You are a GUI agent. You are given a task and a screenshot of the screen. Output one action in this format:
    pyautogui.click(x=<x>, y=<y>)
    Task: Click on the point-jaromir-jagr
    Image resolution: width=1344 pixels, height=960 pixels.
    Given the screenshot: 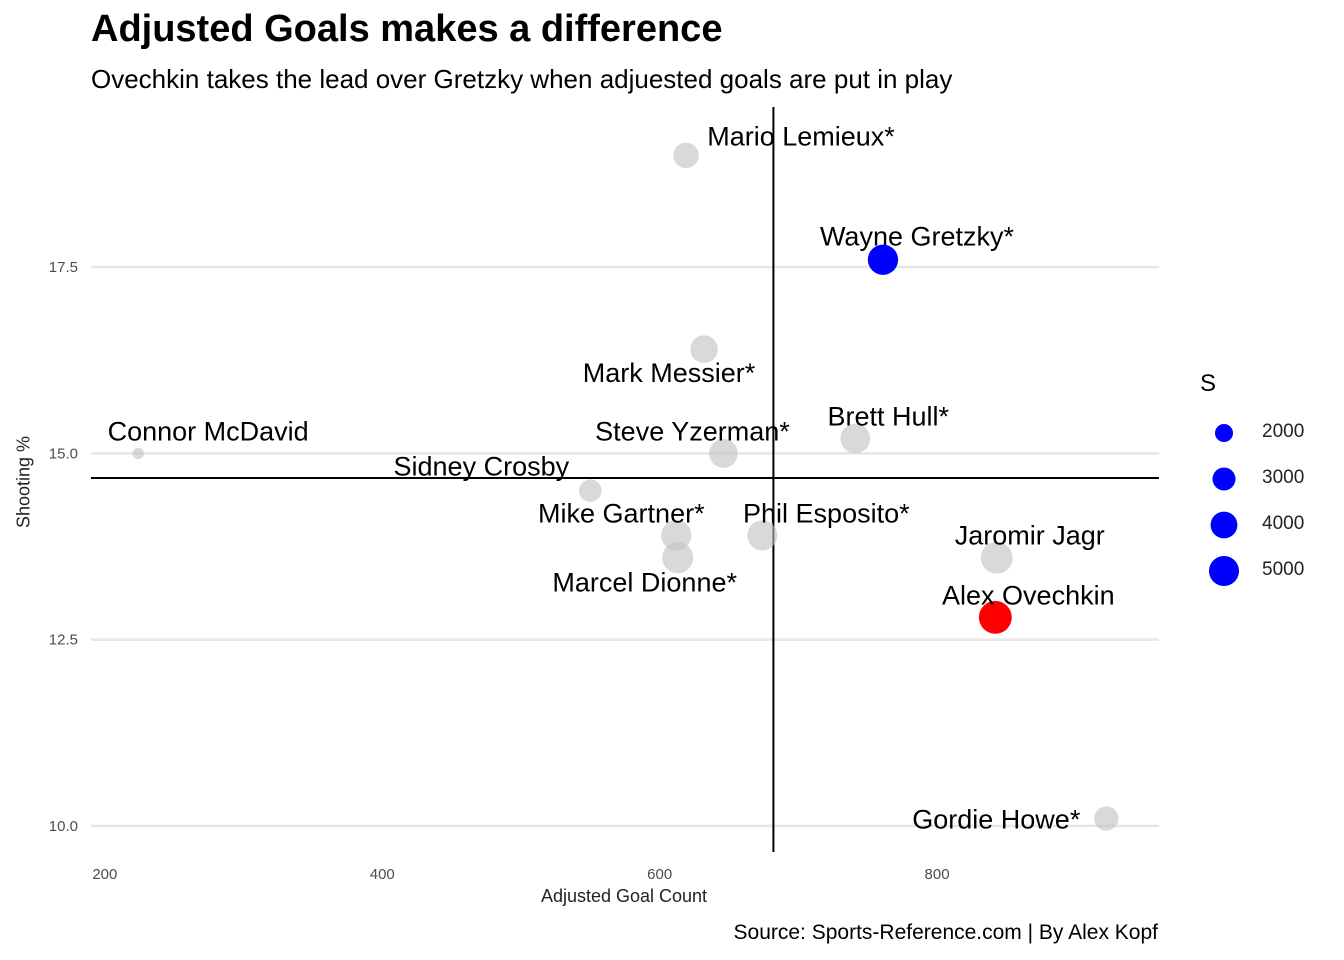 What is the action you would take?
    pyautogui.click(x=996, y=557)
    